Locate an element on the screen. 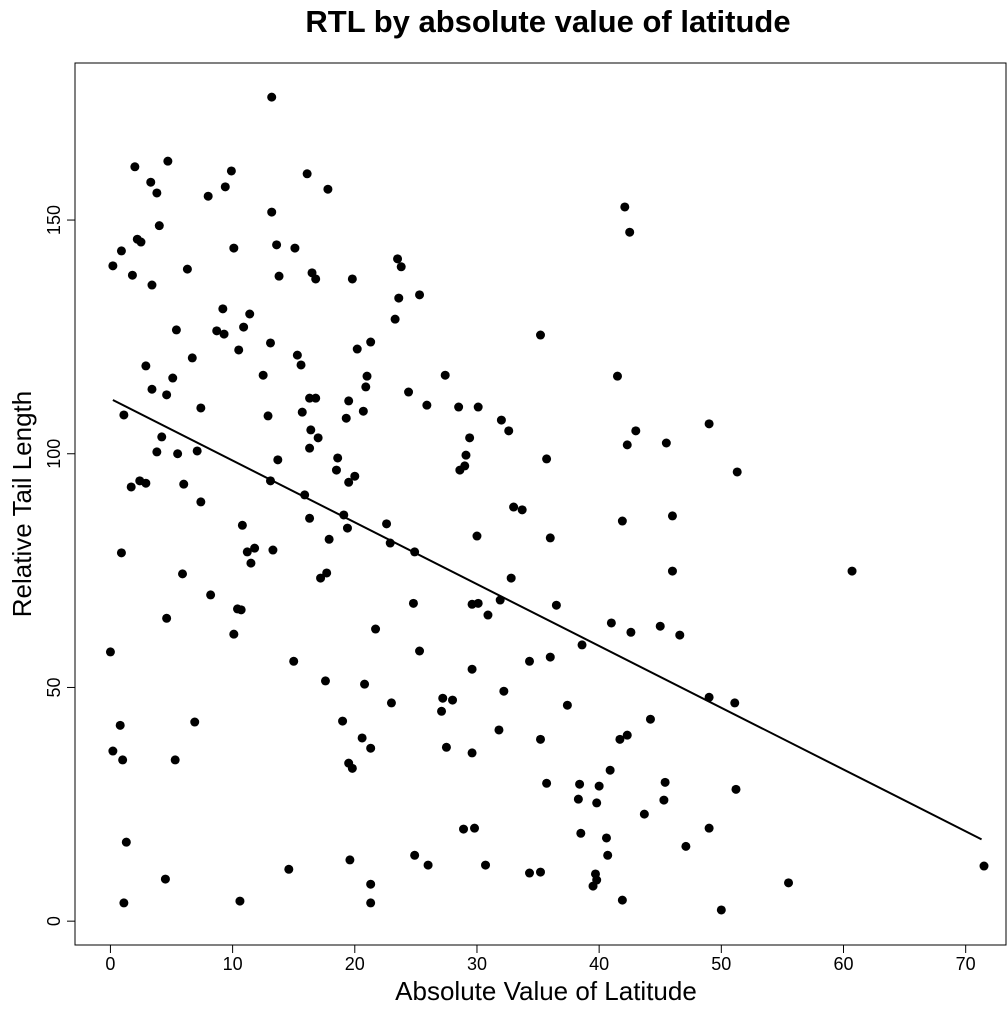 The height and width of the screenshot is (1010, 1007). x-axis-label: Absolute Value of Latitude is located at coordinates (546, 991).